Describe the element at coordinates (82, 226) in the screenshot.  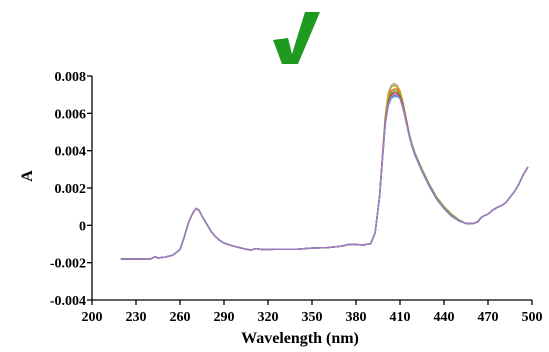
I see `y-tick-label: 0` at that location.